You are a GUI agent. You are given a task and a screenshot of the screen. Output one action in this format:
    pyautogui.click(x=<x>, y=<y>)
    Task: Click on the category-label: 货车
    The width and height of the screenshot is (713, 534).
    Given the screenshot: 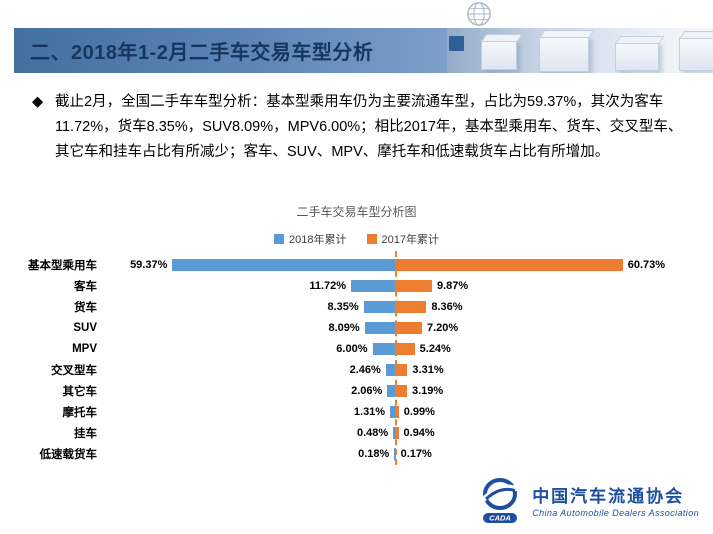 What is the action you would take?
    pyautogui.click(x=85, y=307)
    